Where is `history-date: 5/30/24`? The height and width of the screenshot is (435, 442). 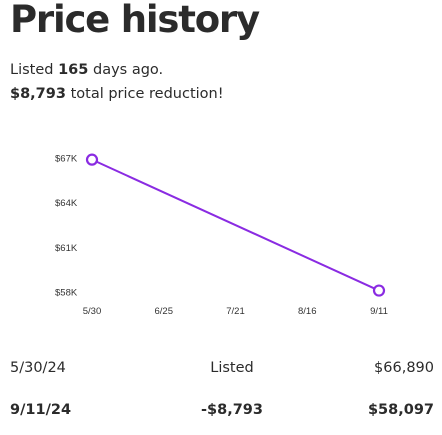
history-date: 5/30/24 is located at coordinates (38, 368).